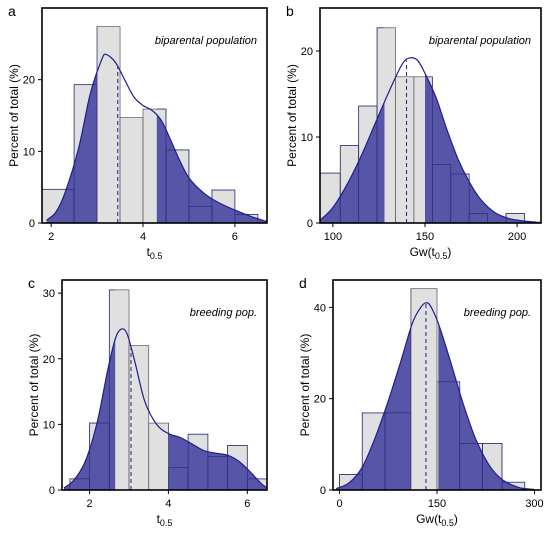  Describe the element at coordinates (31, 283) in the screenshot. I see `panel-letter: c` at that location.